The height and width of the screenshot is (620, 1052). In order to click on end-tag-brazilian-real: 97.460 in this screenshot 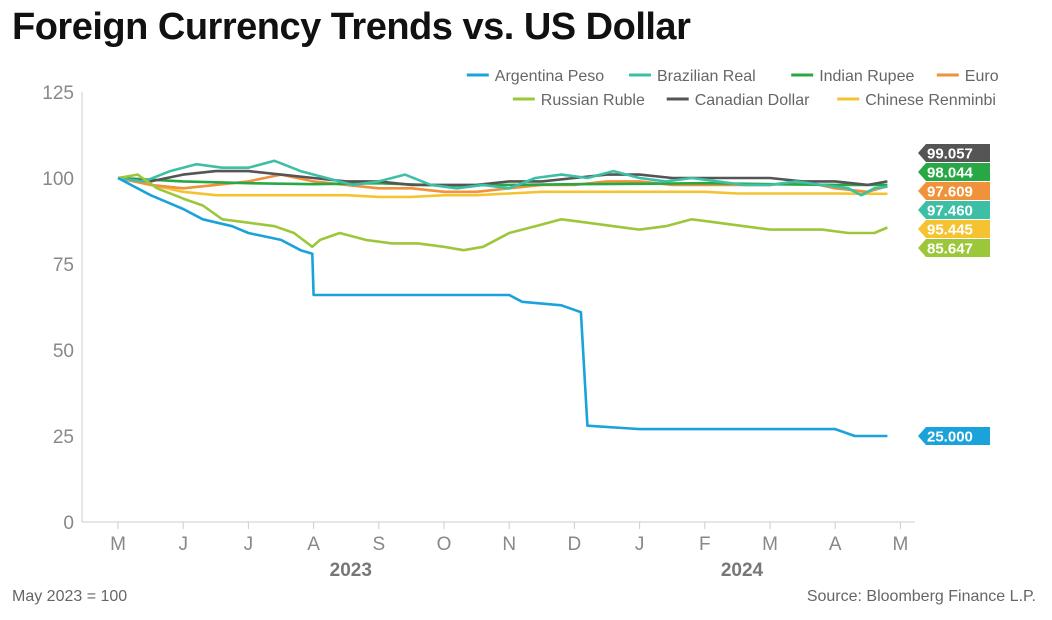, I will do `click(954, 210)`.